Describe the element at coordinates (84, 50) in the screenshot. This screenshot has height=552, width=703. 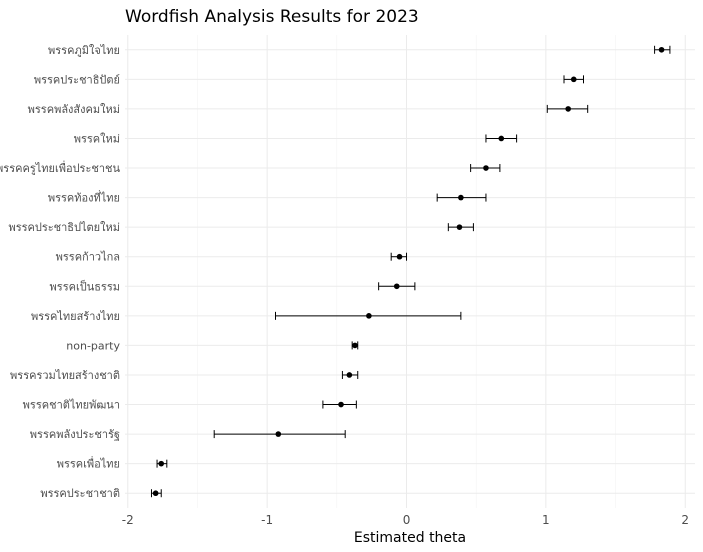
I see `y-tick-label: พรรคภูมิใจไทย` at that location.